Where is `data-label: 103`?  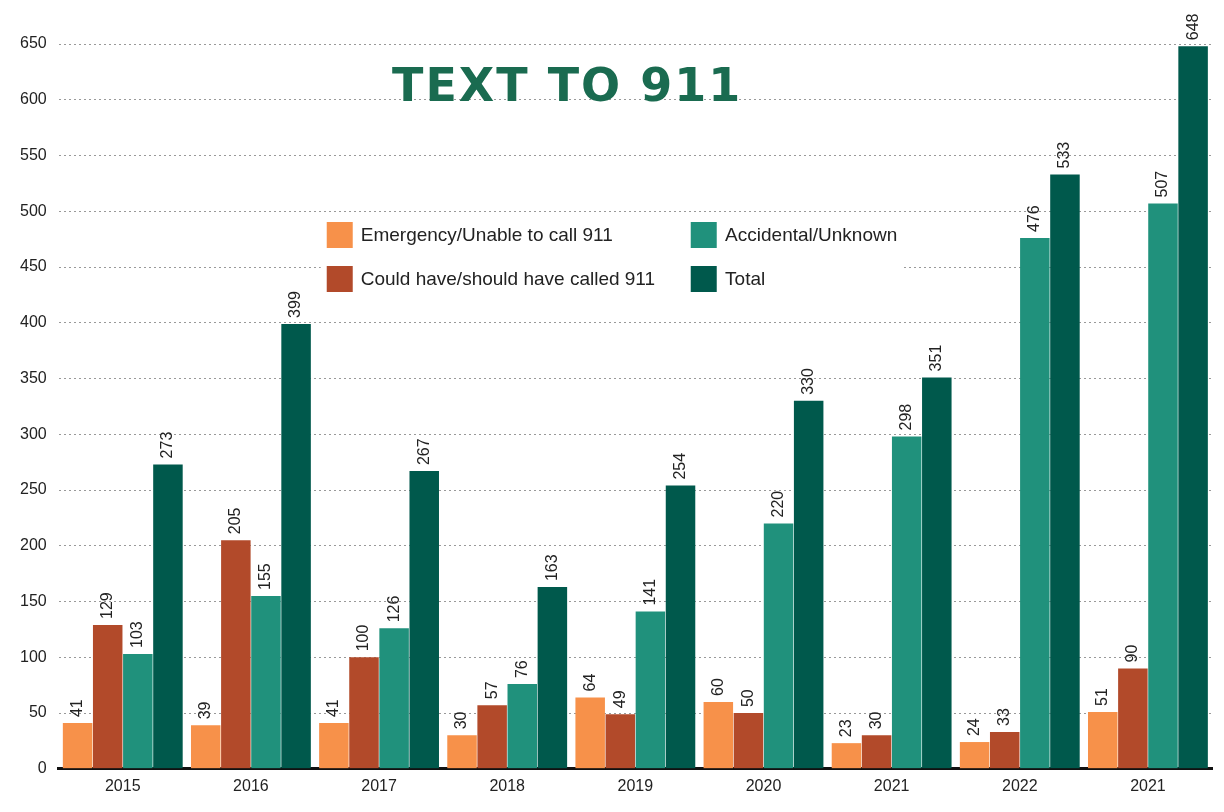 data-label: 103 is located at coordinates (137, 634).